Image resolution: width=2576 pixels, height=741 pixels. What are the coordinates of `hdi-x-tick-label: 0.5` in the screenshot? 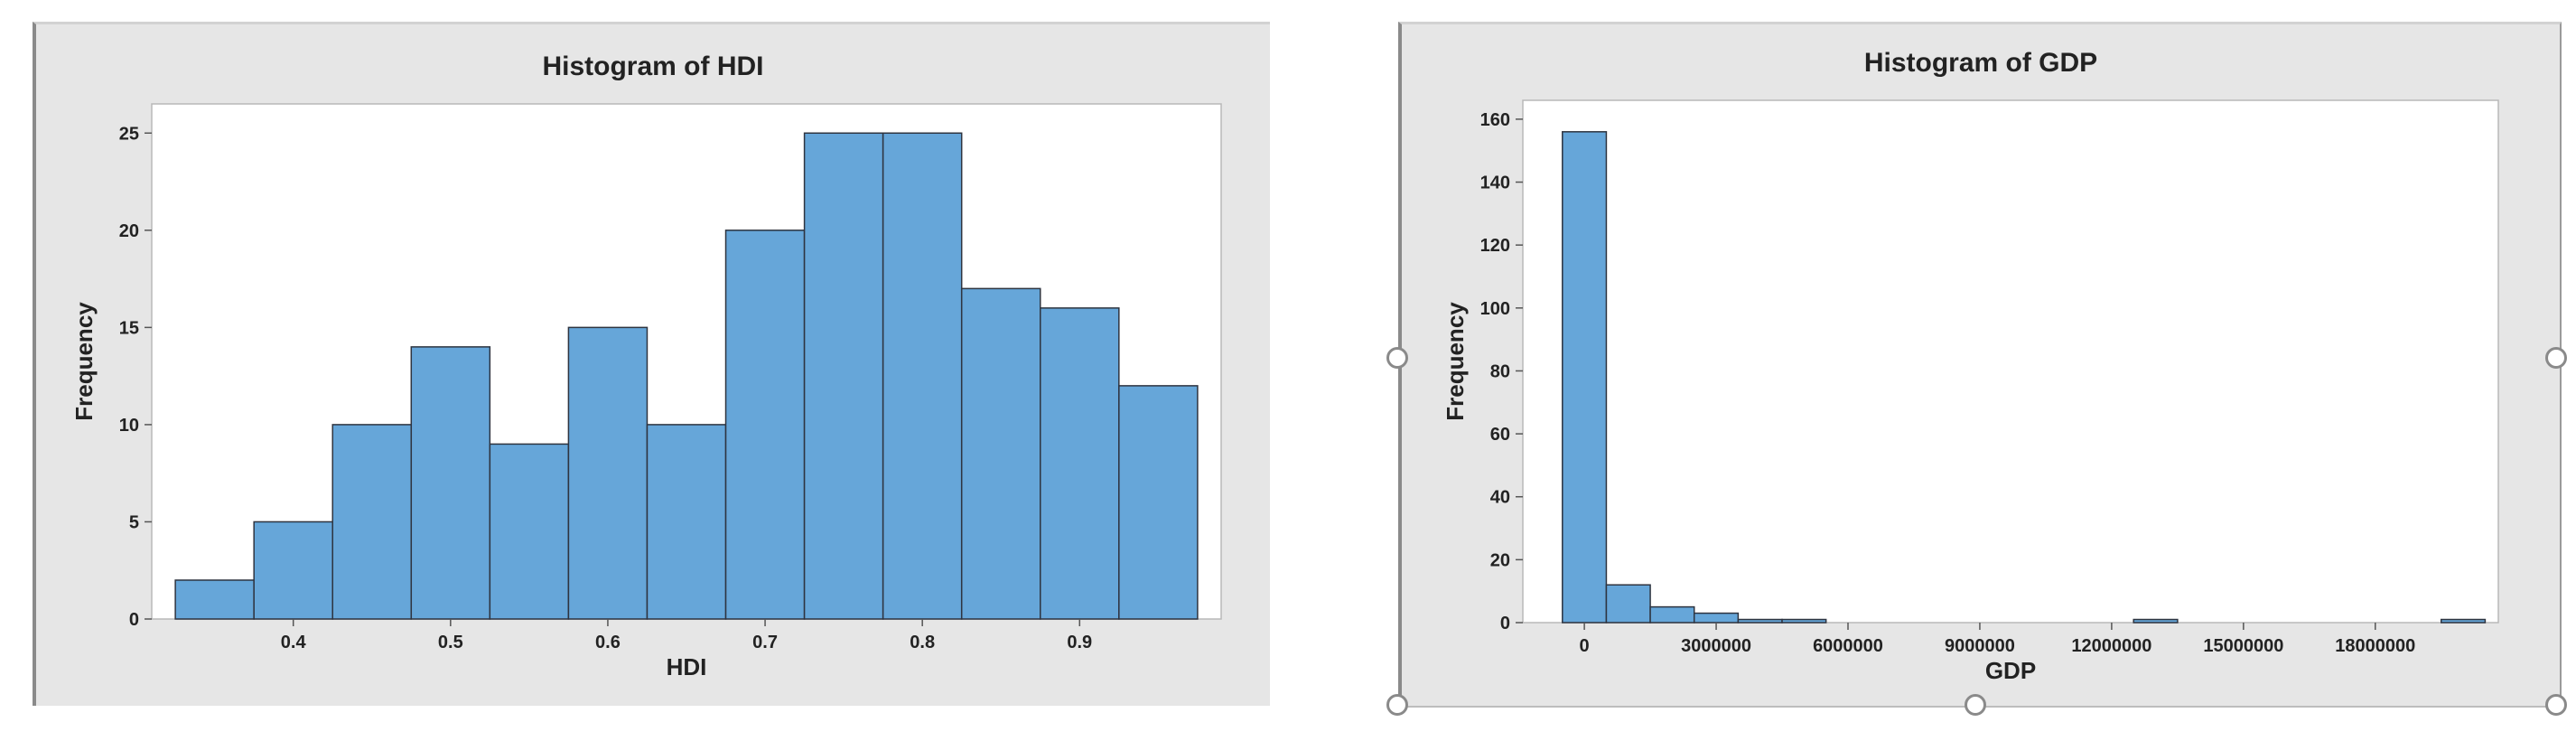 It's located at (450, 642).